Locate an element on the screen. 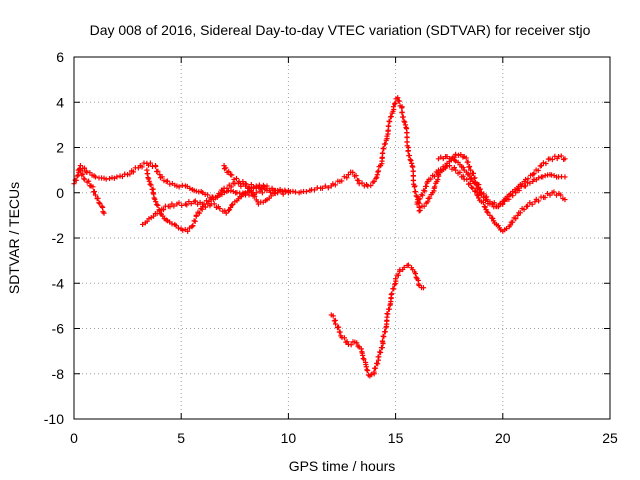  x-tick-label: 10 is located at coordinates (289, 438).